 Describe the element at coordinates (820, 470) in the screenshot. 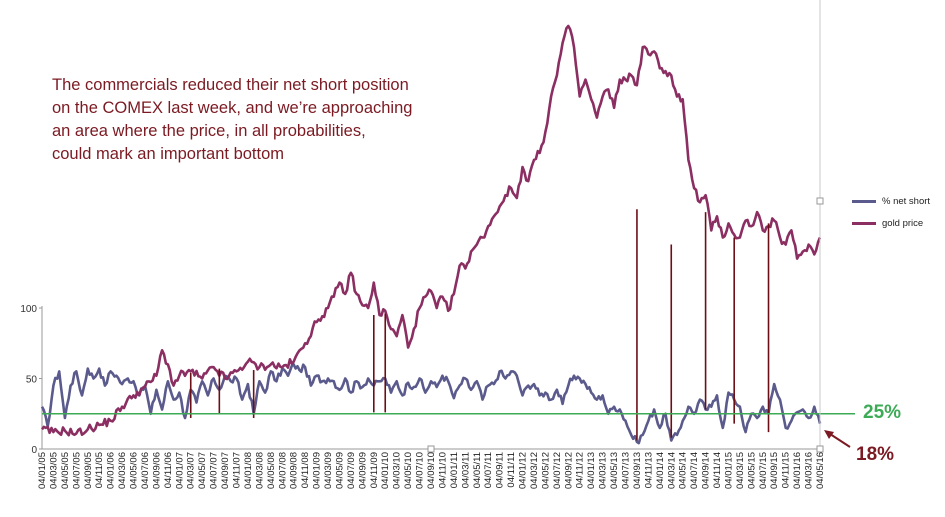

I see `x-tick-label: 04/05/16` at that location.